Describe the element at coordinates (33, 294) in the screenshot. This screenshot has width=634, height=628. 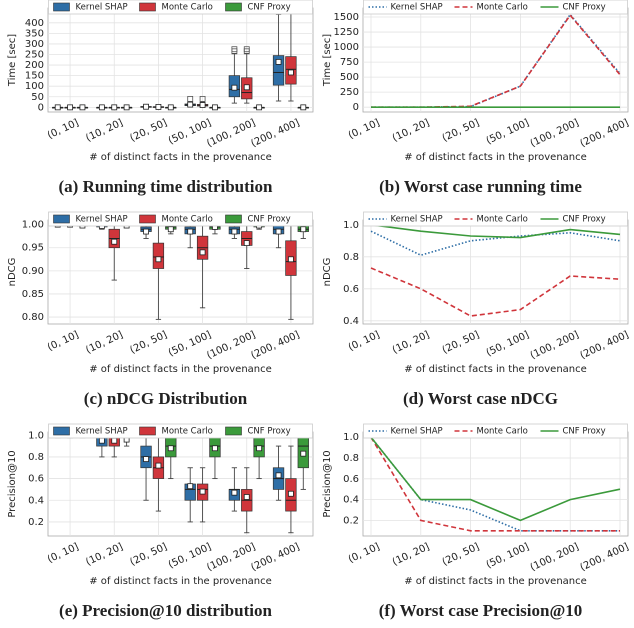
I see `y-tick-label: 0.85` at that location.